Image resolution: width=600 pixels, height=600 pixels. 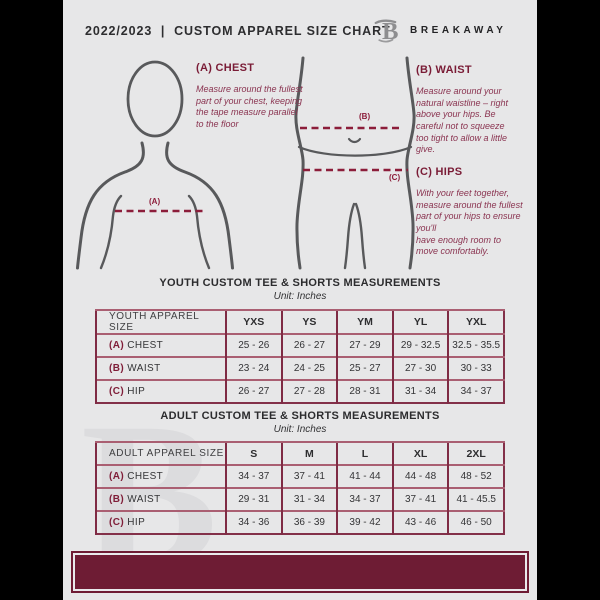 What do you see at coordinates (475, 453) in the screenshot?
I see `size-header: 2XL` at bounding box center [475, 453].